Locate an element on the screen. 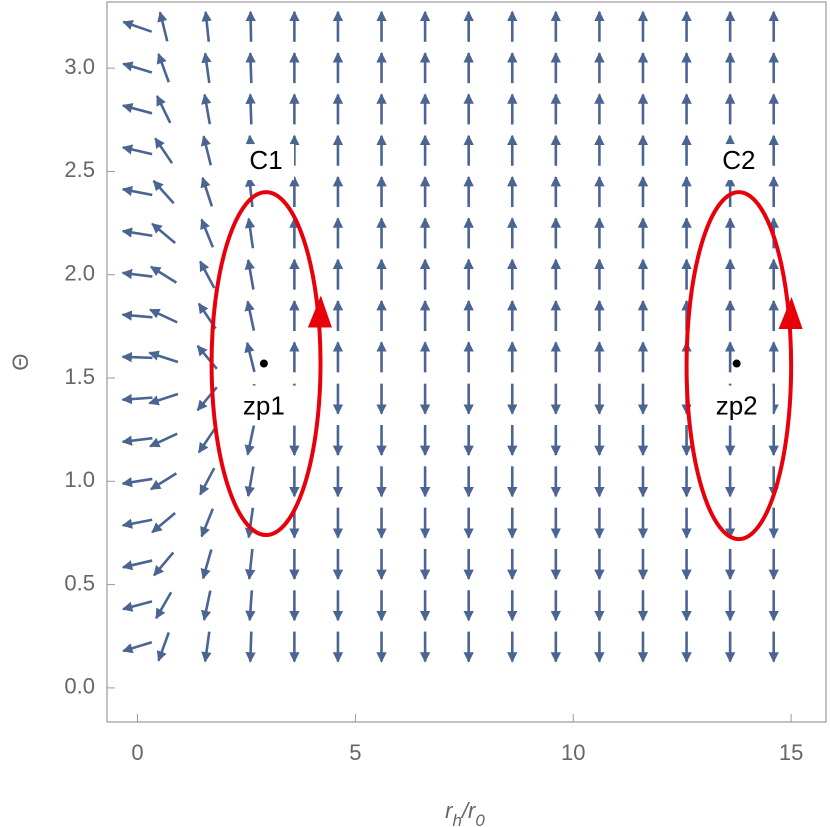 The image size is (830, 827). point-label: zp2 is located at coordinates (737, 405).